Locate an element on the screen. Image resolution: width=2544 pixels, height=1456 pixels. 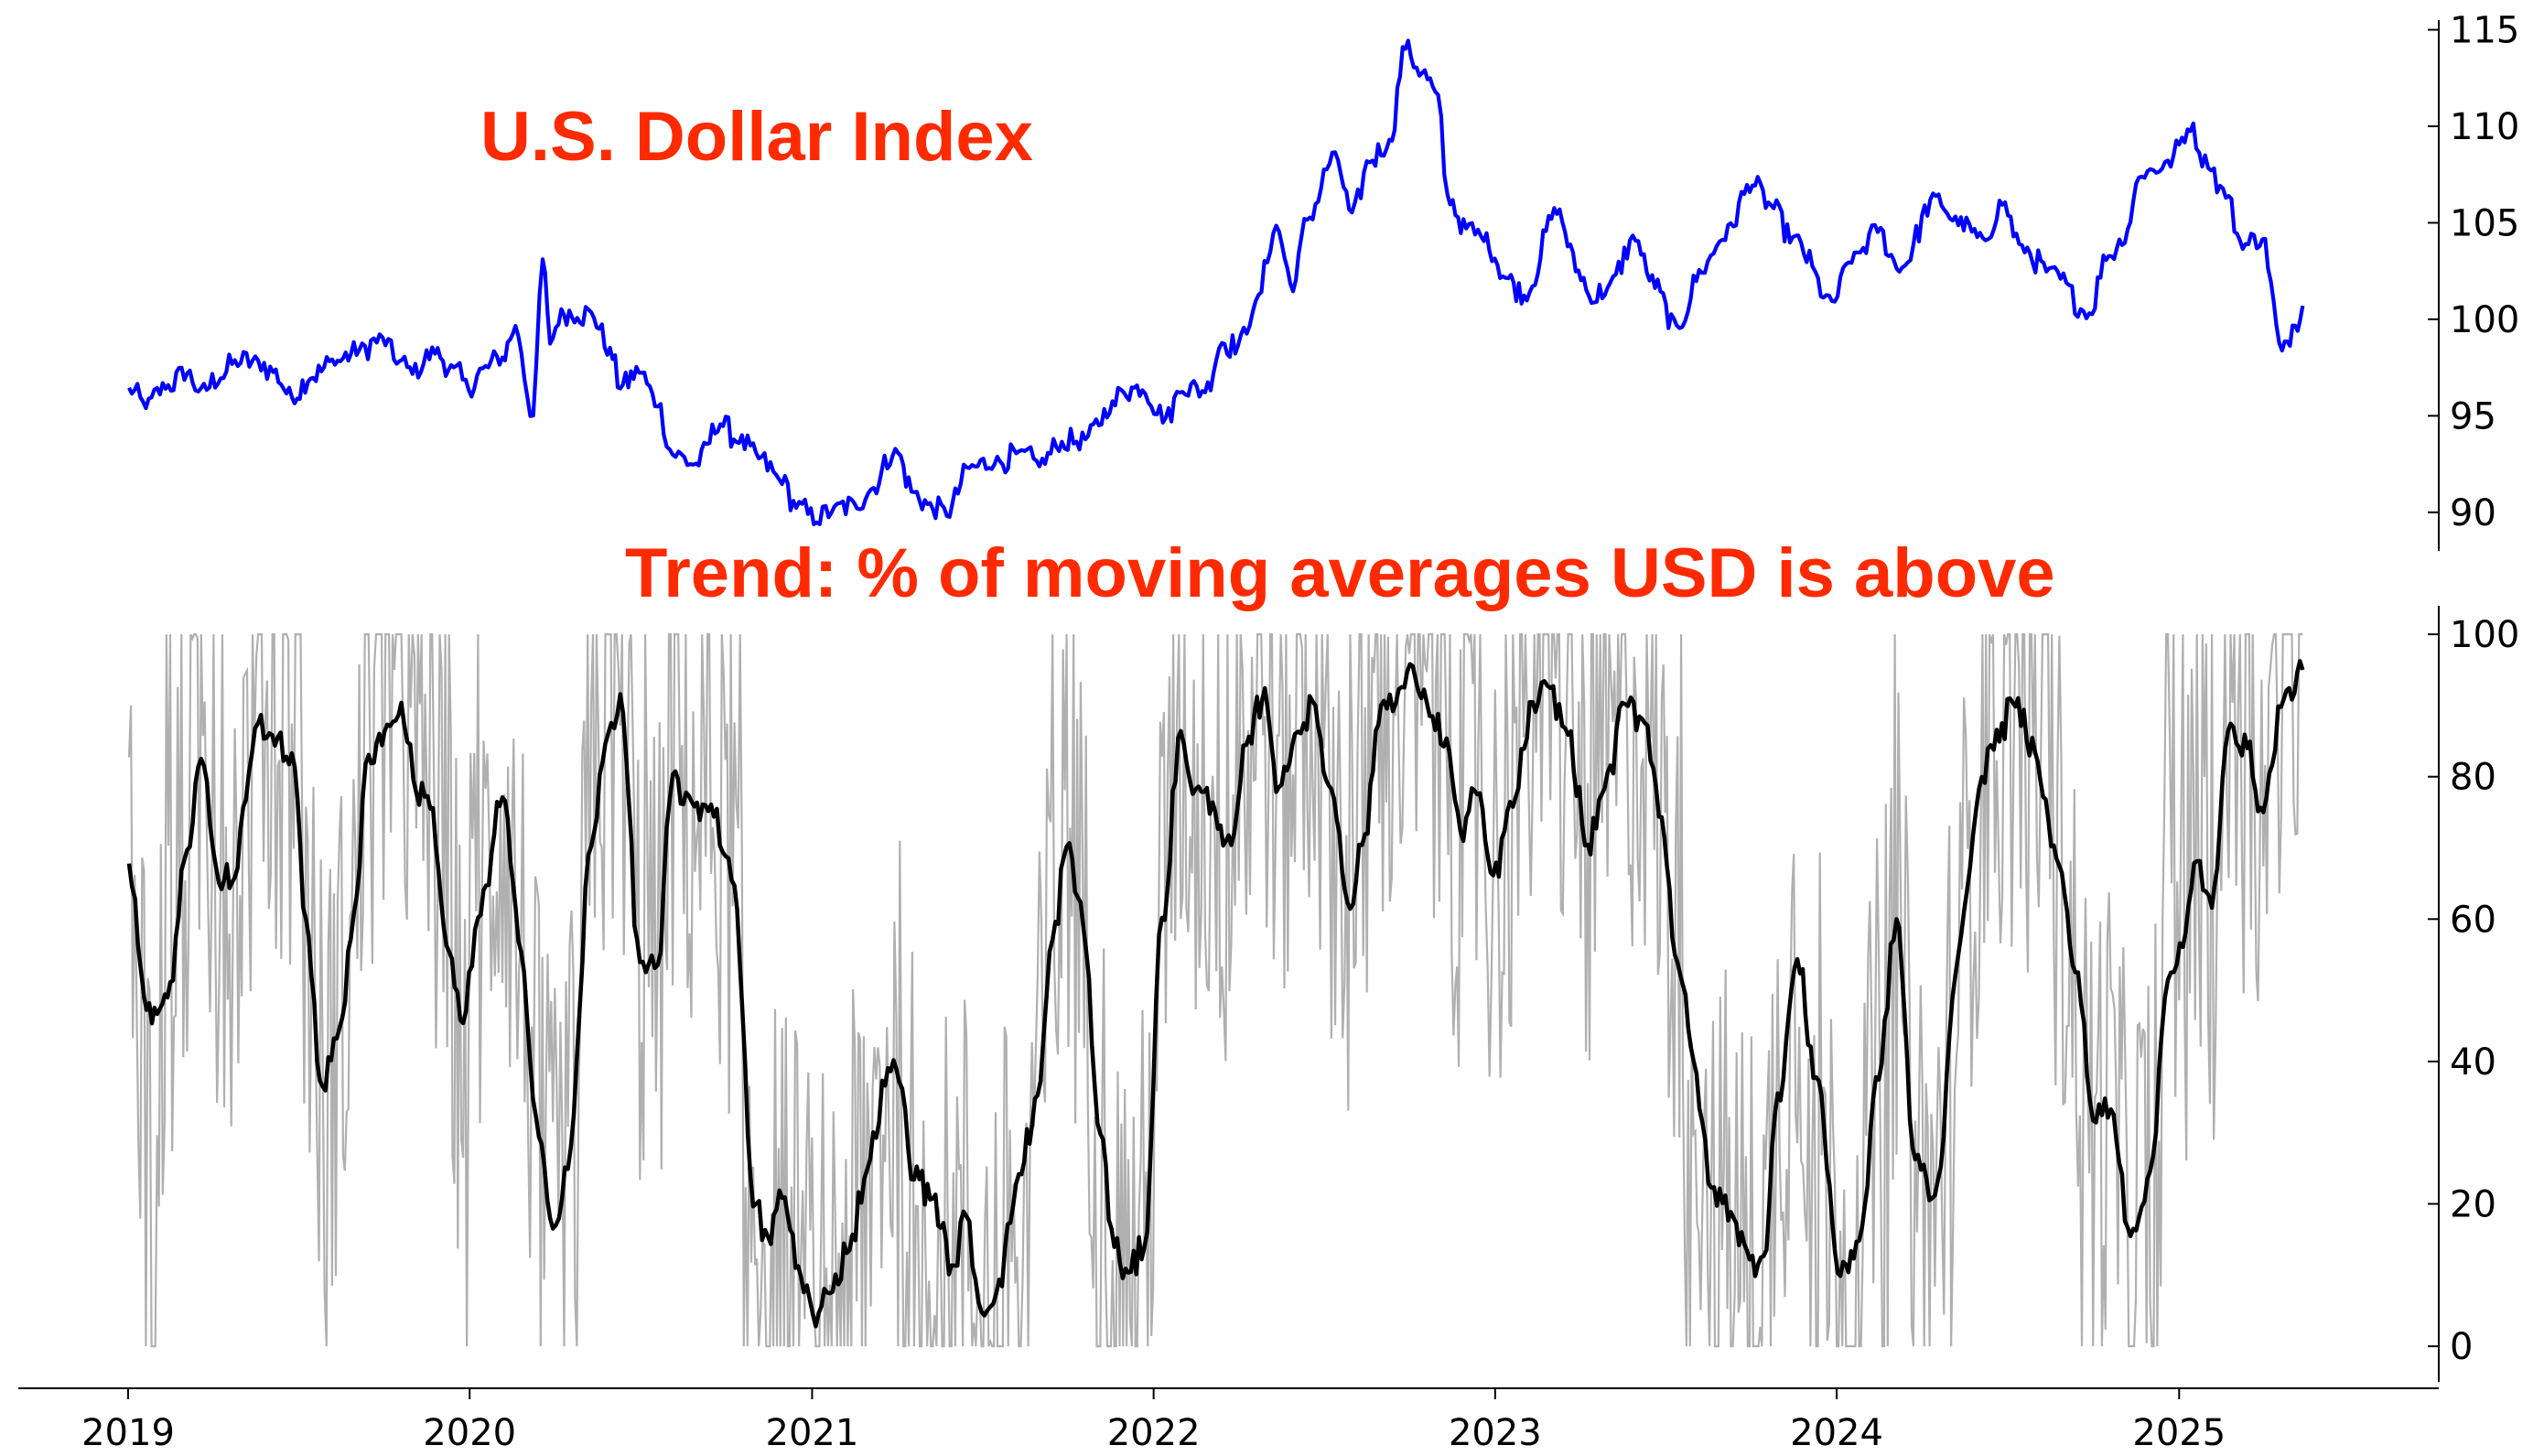
dollar-index-y-tick-label: 95 is located at coordinates (2473, 416).